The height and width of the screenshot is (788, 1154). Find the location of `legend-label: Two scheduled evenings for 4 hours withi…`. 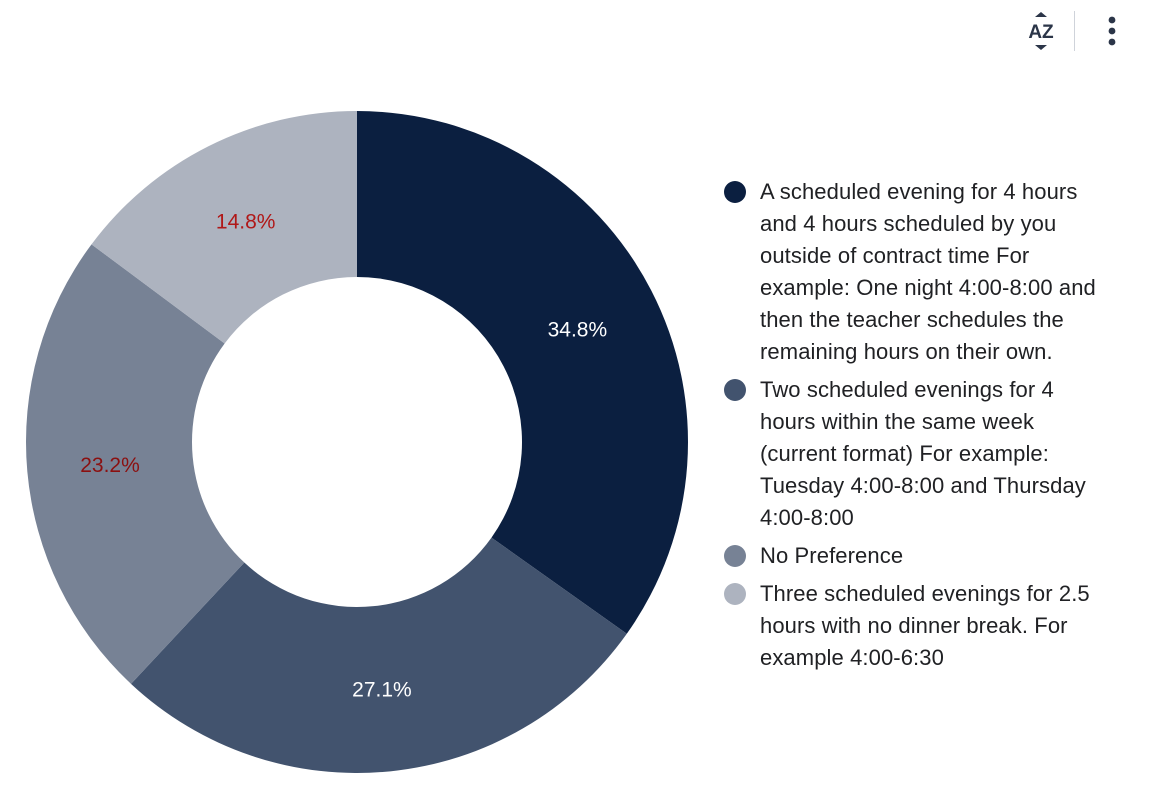

legend-label: Two scheduled evenings for 4 hours withi… is located at coordinates (923, 453).